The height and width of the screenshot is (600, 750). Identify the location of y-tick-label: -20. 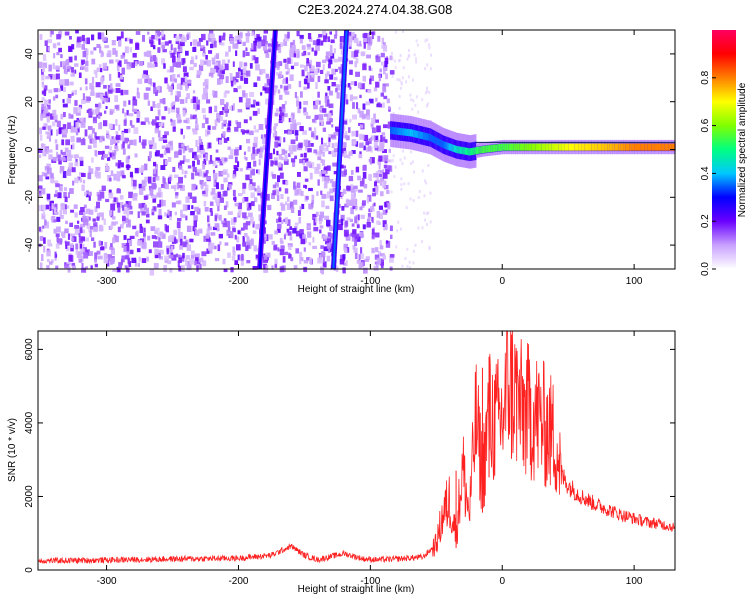
(29, 197).